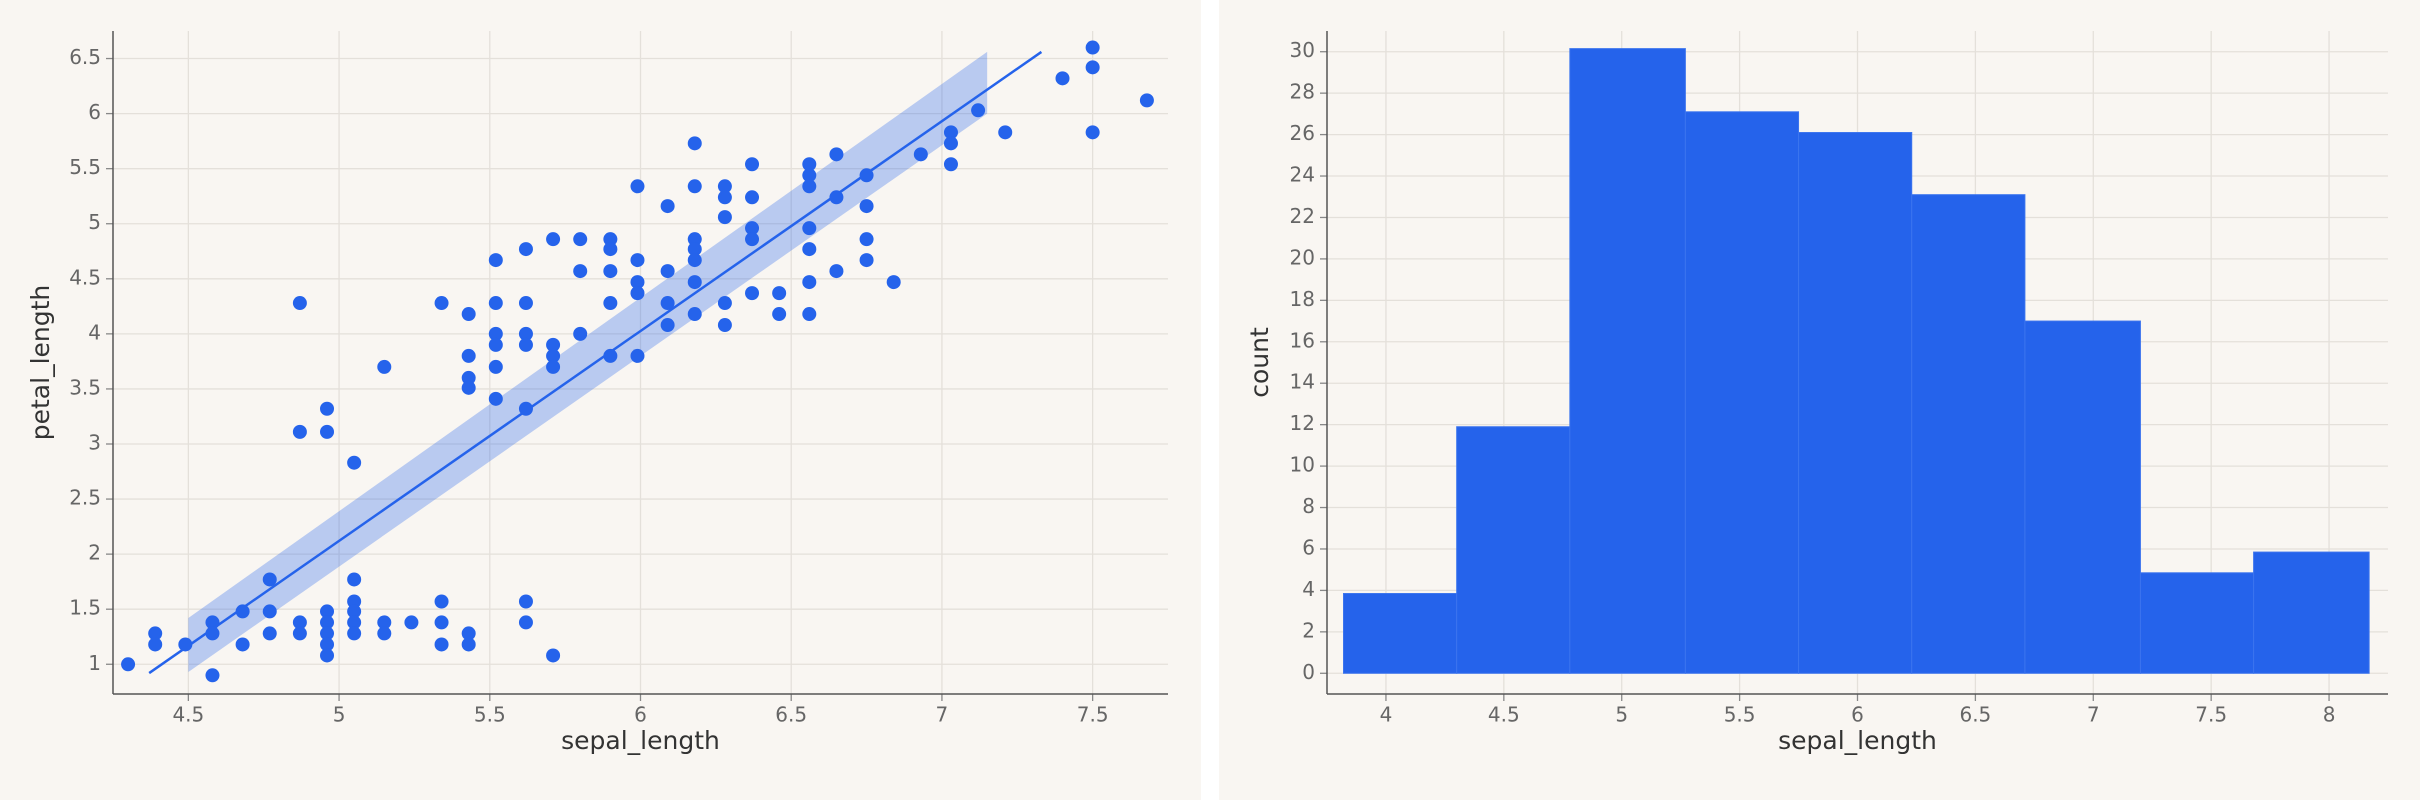 The height and width of the screenshot is (800, 2420). I want to click on y-tick-label: 22, so click(1302, 216).